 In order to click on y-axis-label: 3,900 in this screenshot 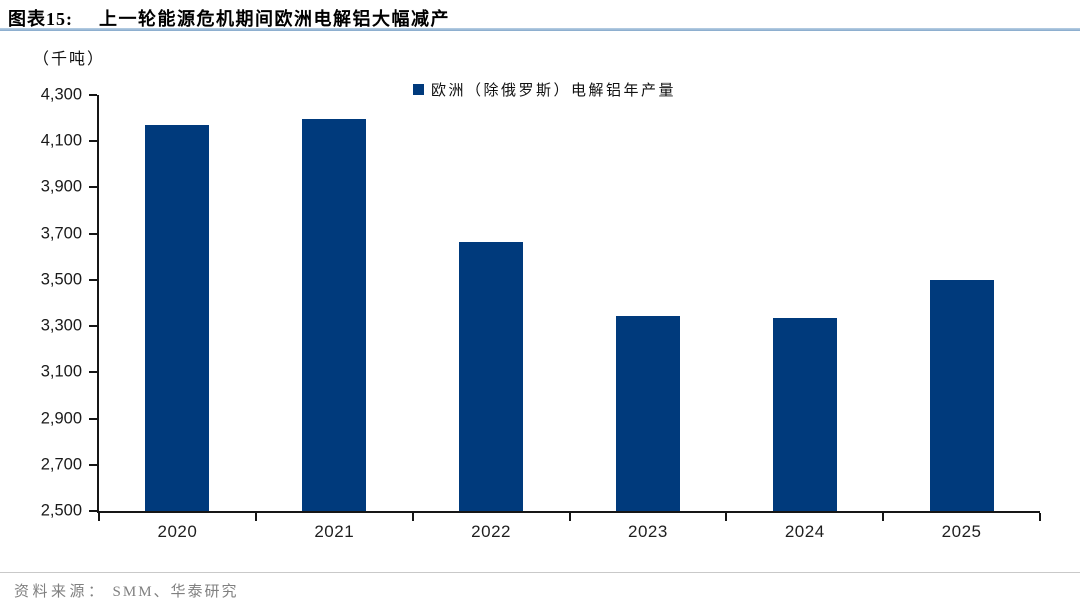, I will do `click(61, 186)`.